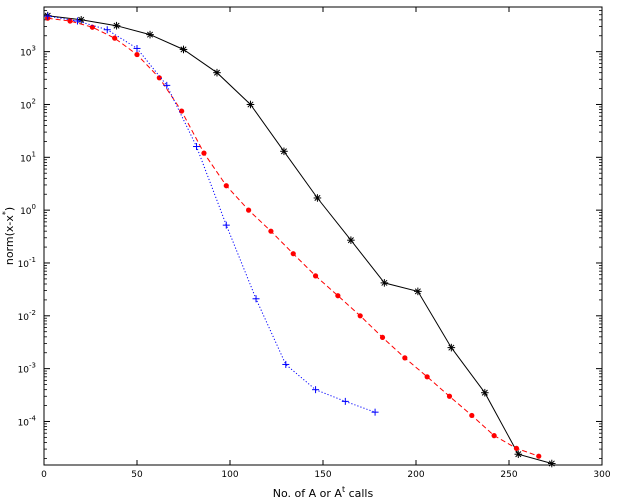 The height and width of the screenshot is (502, 617). I want to click on x-tick-label: 0, so click(44, 475).